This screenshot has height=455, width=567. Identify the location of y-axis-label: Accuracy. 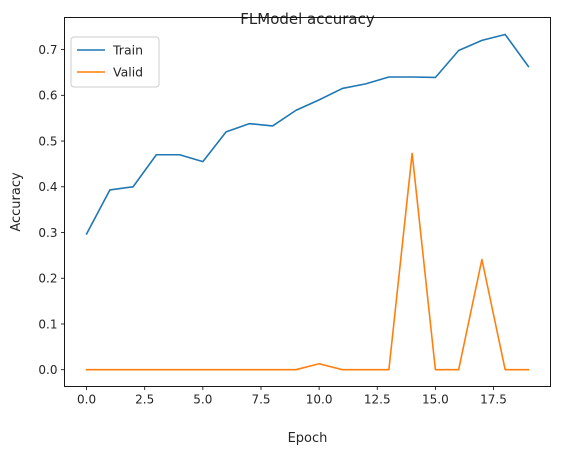
(16, 202).